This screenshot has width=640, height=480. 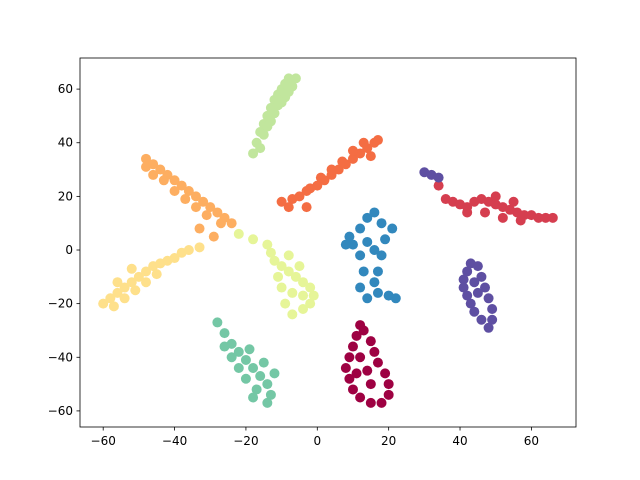 I want to click on y-tick-label: −20, so click(x=60, y=304).